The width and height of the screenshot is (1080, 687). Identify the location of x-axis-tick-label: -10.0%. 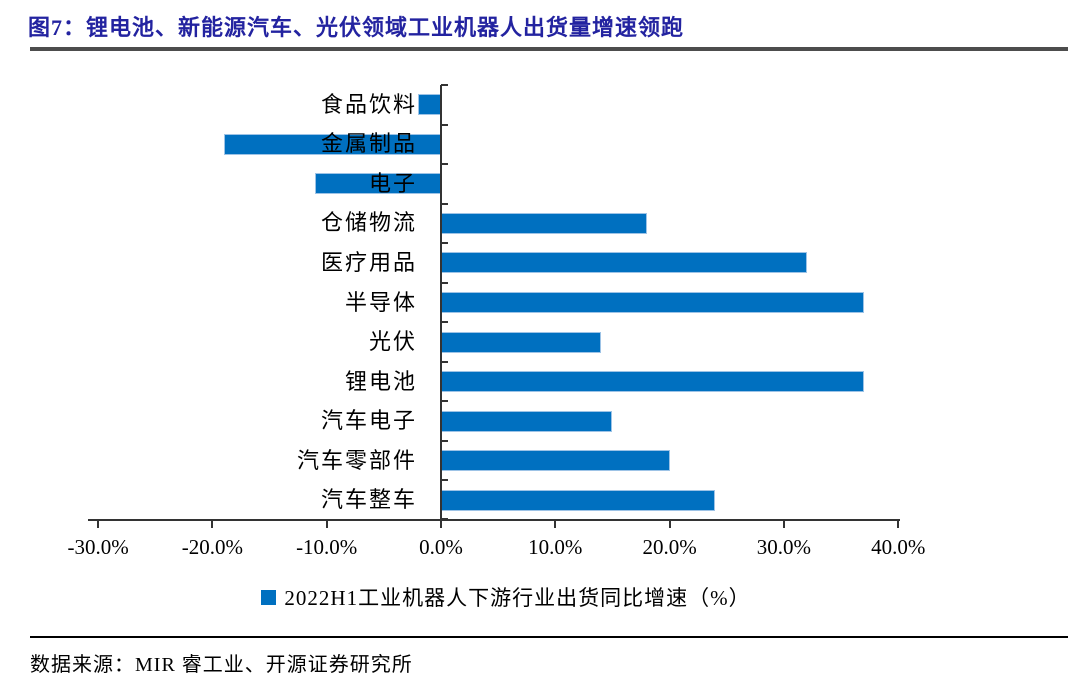
(327, 547).